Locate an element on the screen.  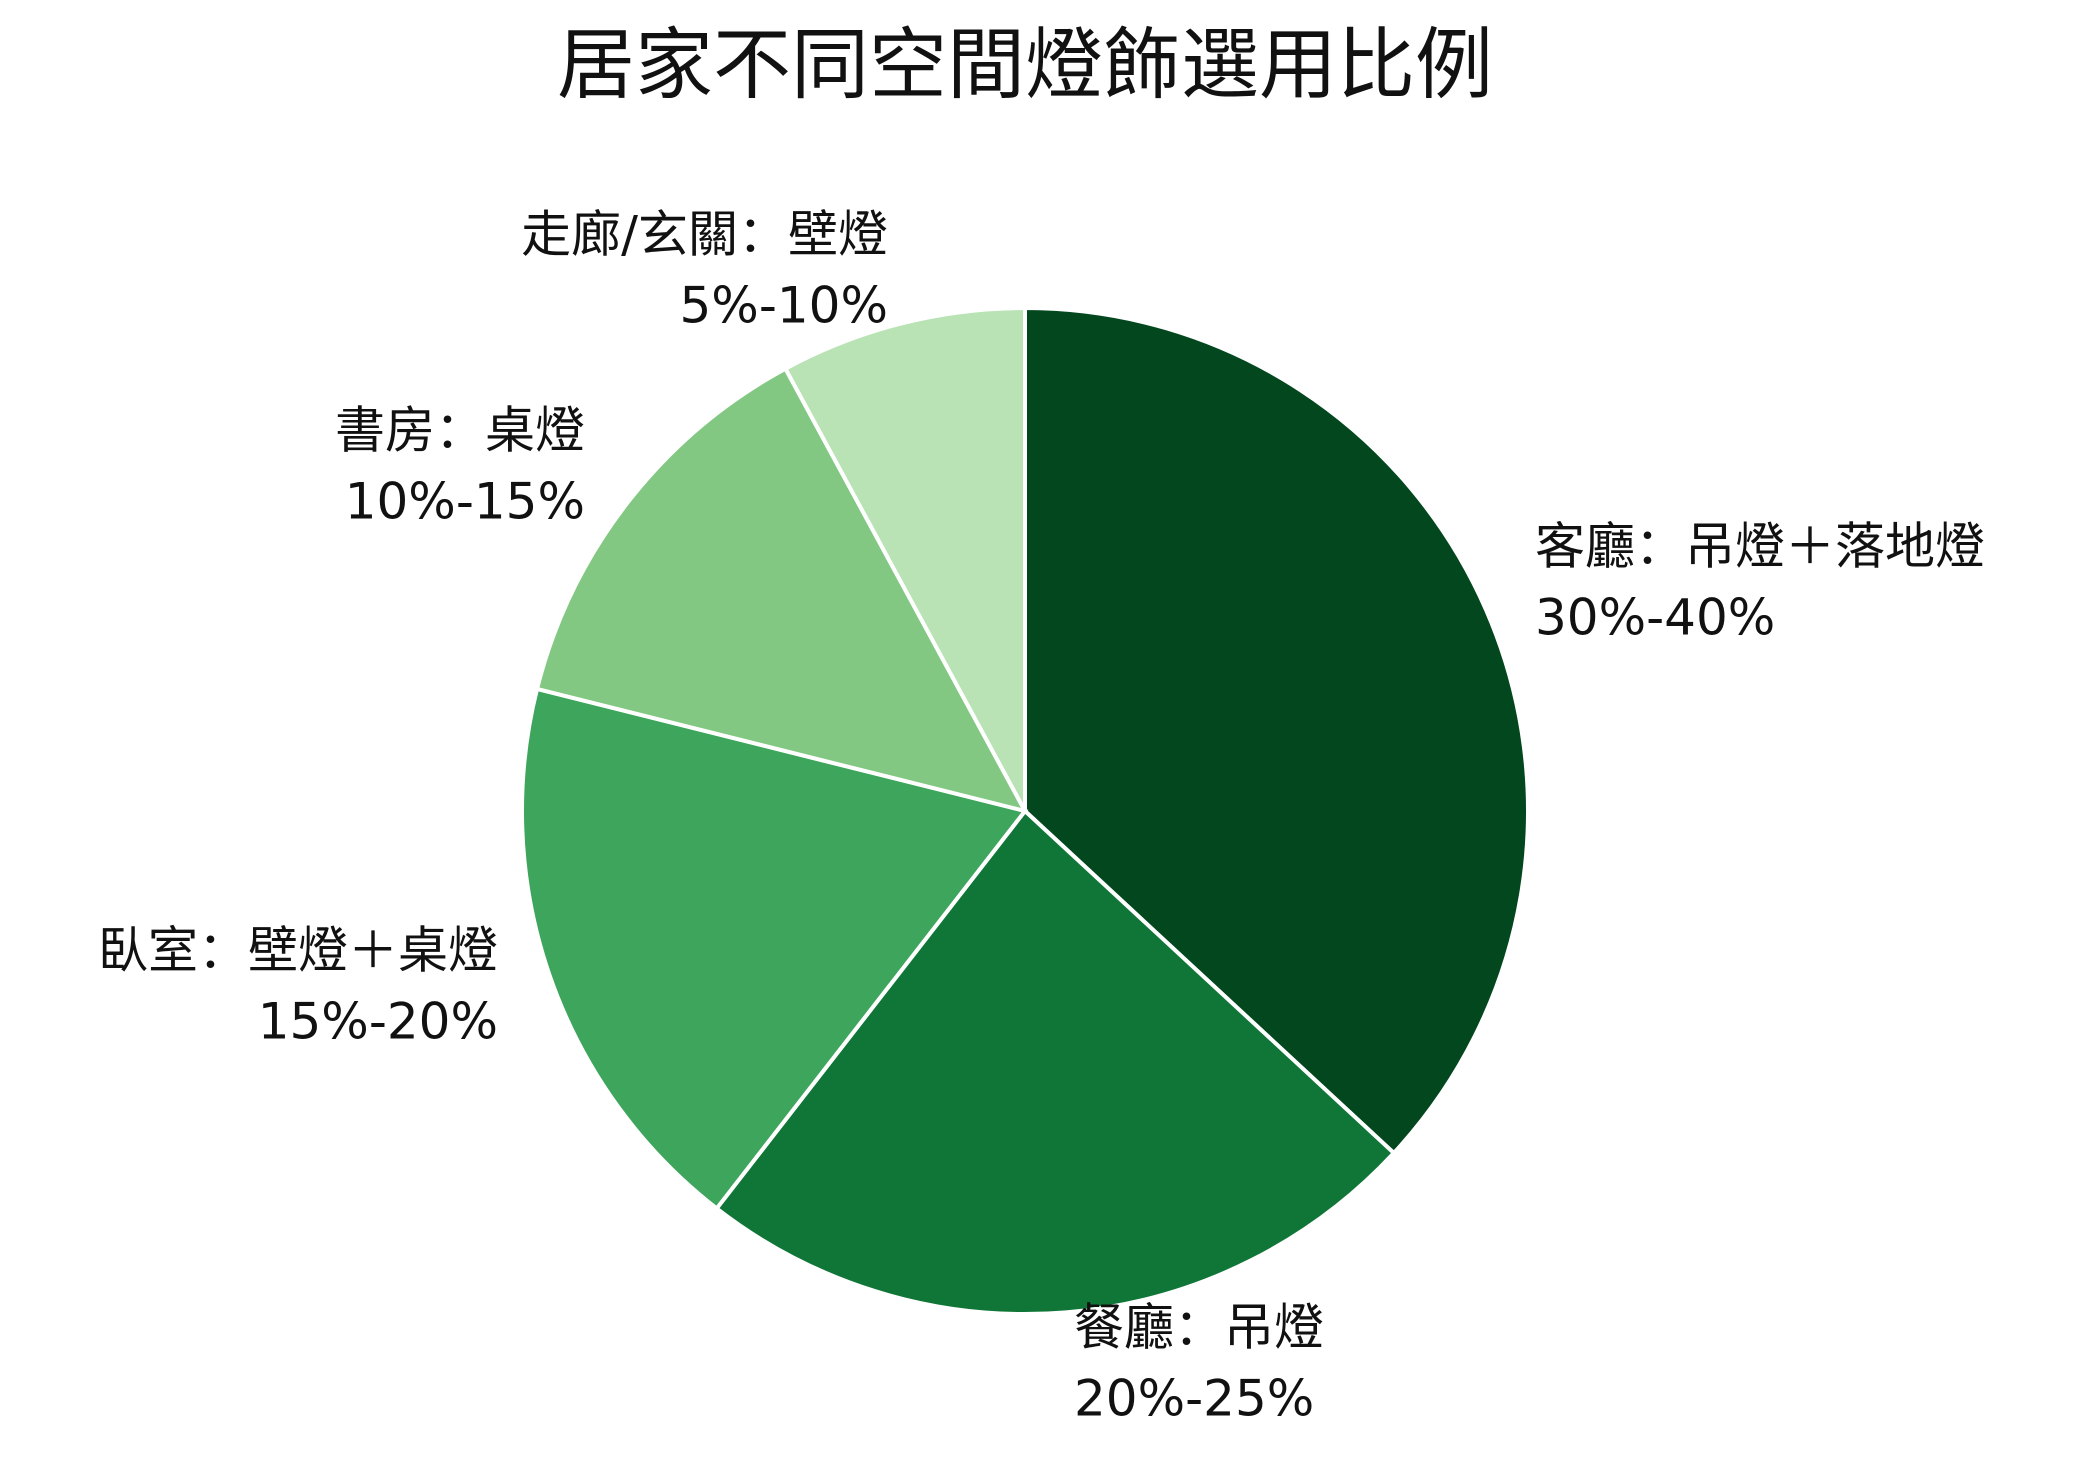
slice-label: 餐廳：吊燈 is located at coordinates (1199, 1328).